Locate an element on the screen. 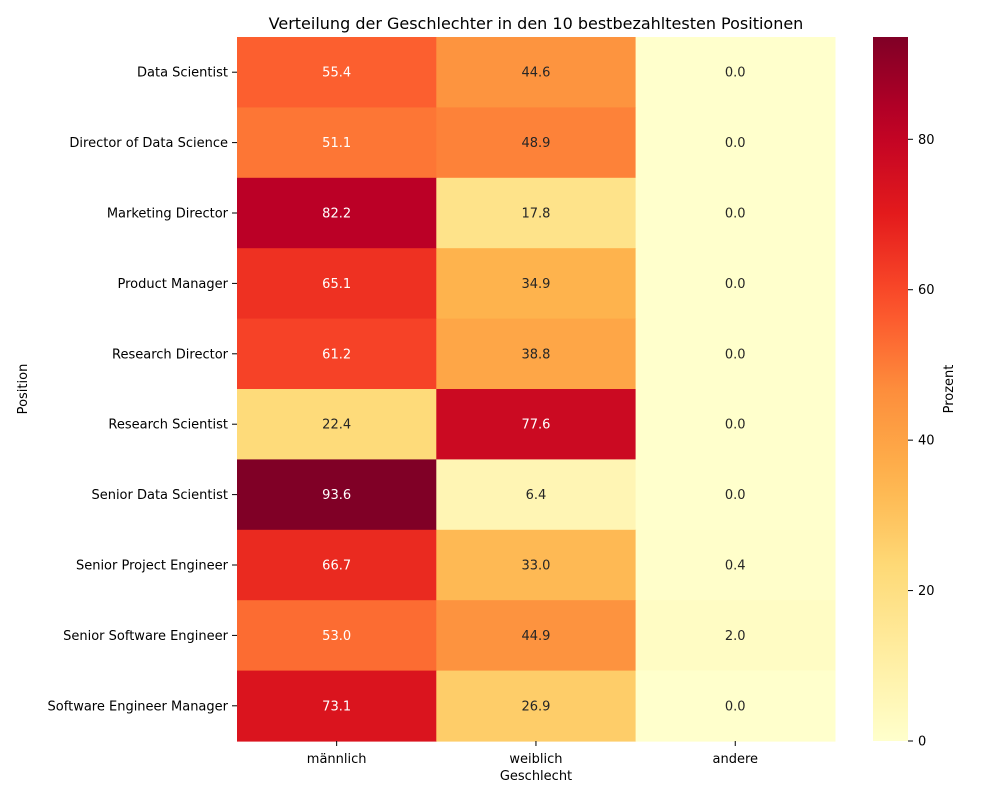  cell-value-label: 2.0 is located at coordinates (735, 636).